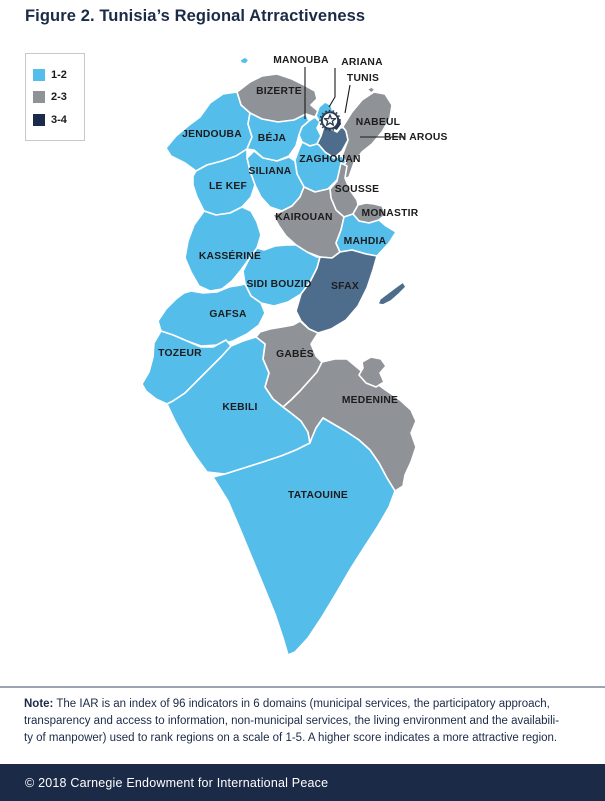  Describe the element at coordinates (347, 99) in the screenshot. I see `leader-line-tunis` at that location.